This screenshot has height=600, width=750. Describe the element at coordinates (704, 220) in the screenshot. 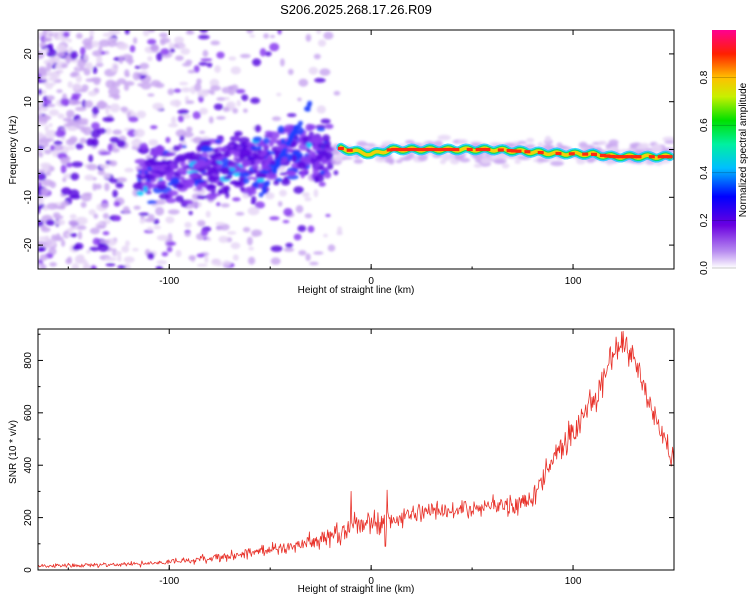

I see `colorbar-tick-label: 0.2` at that location.